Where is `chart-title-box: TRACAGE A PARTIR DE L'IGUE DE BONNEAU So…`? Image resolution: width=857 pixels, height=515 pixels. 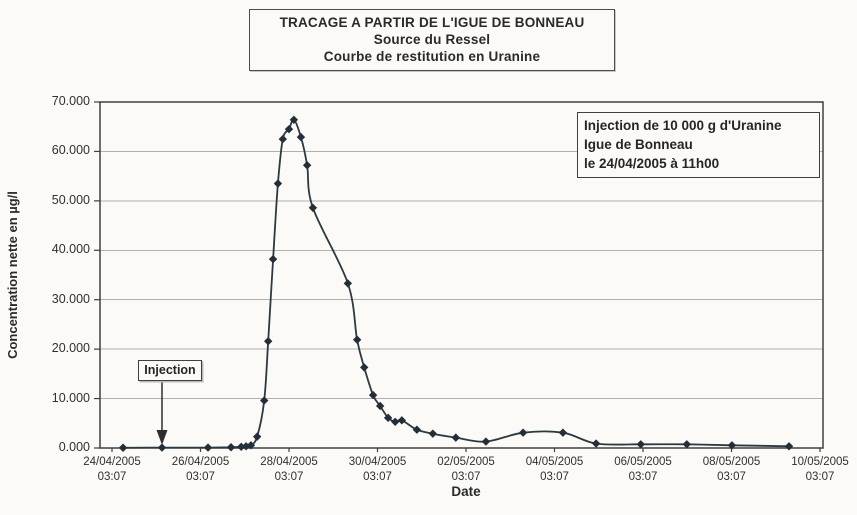
chart-title-box: TRACAGE A PARTIR DE L'IGUE DE BONNEAU So… is located at coordinates (432, 40).